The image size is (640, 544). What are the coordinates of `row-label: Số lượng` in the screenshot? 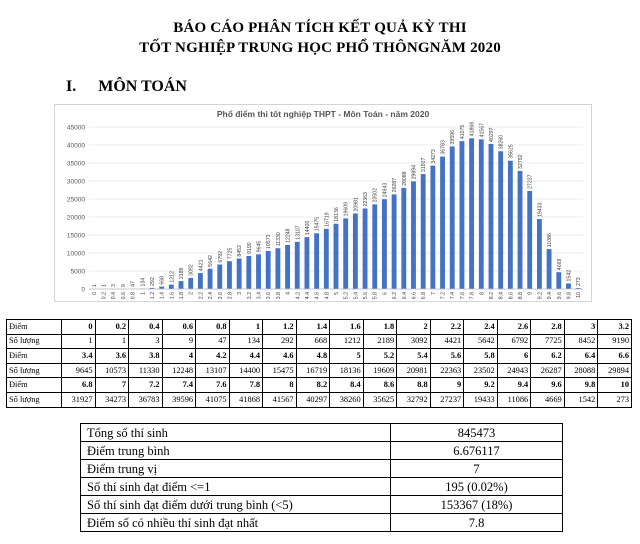 It's located at (34, 341).